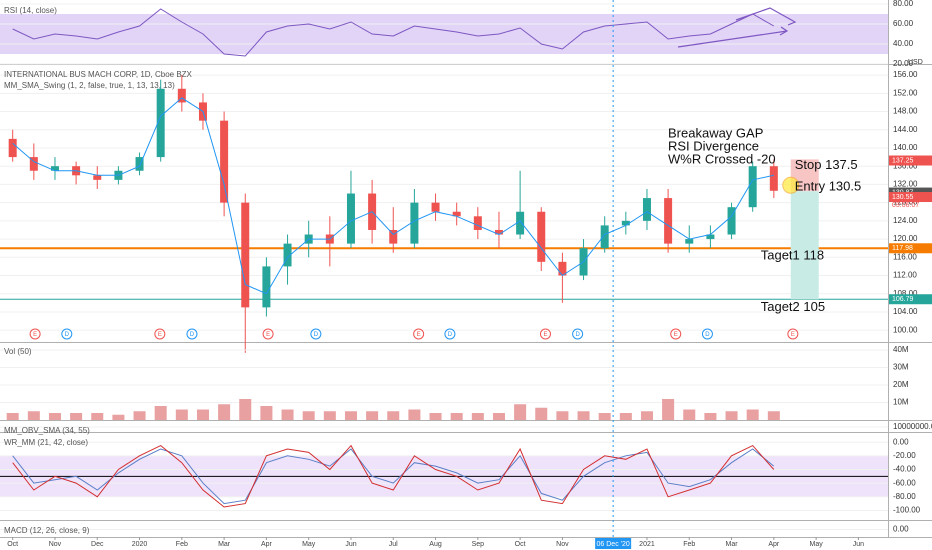 Image resolution: width=932 pixels, height=550 pixels. What do you see at coordinates (182, 544) in the screenshot?
I see `x-tick-label: Feb` at bounding box center [182, 544].